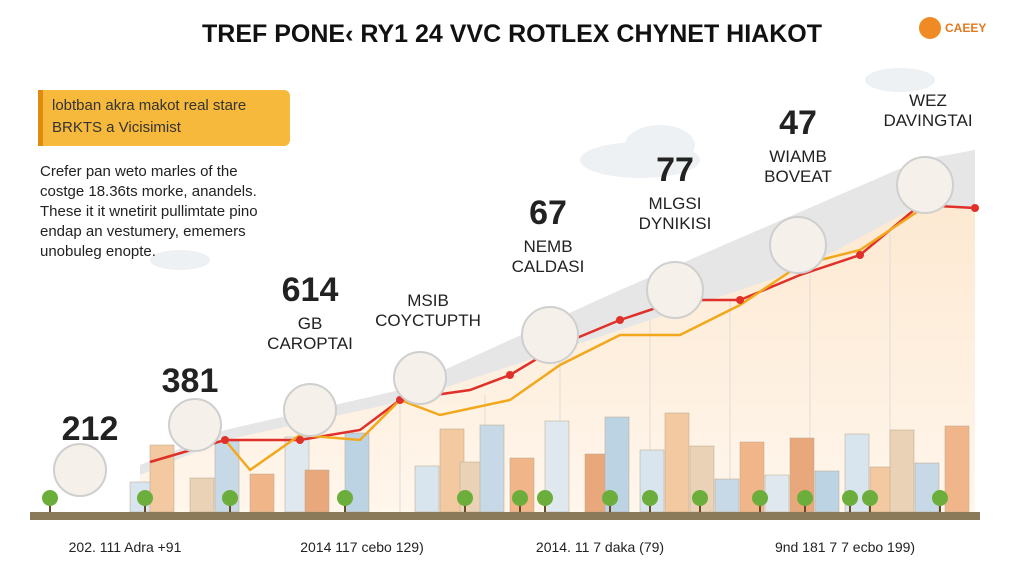 The width and height of the screenshot is (1024, 581). What do you see at coordinates (90, 429) in the screenshot?
I see `annotation-value: 212` at bounding box center [90, 429].